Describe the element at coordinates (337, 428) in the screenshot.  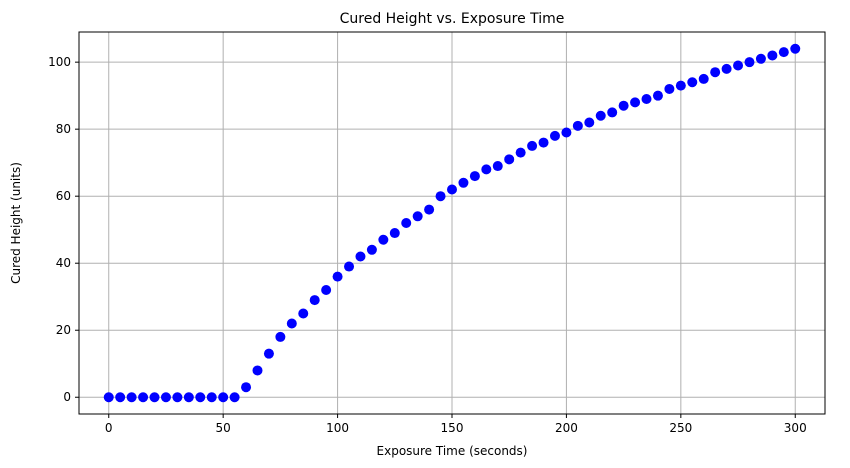
I see `x-tick-label: 100` at that location.